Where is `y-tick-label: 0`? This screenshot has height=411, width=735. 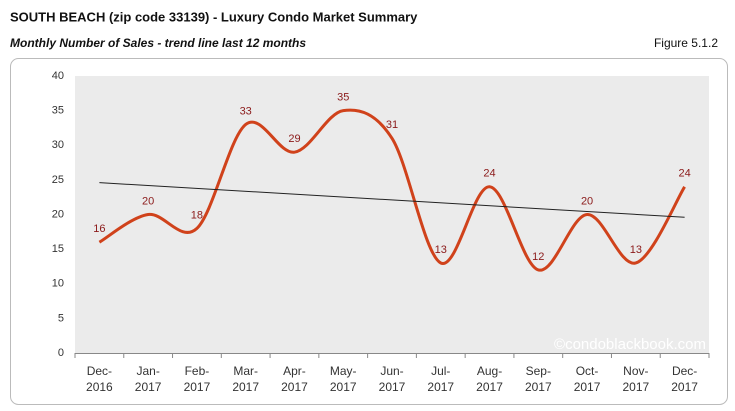 y-tick-label: 0 is located at coordinates (61, 353).